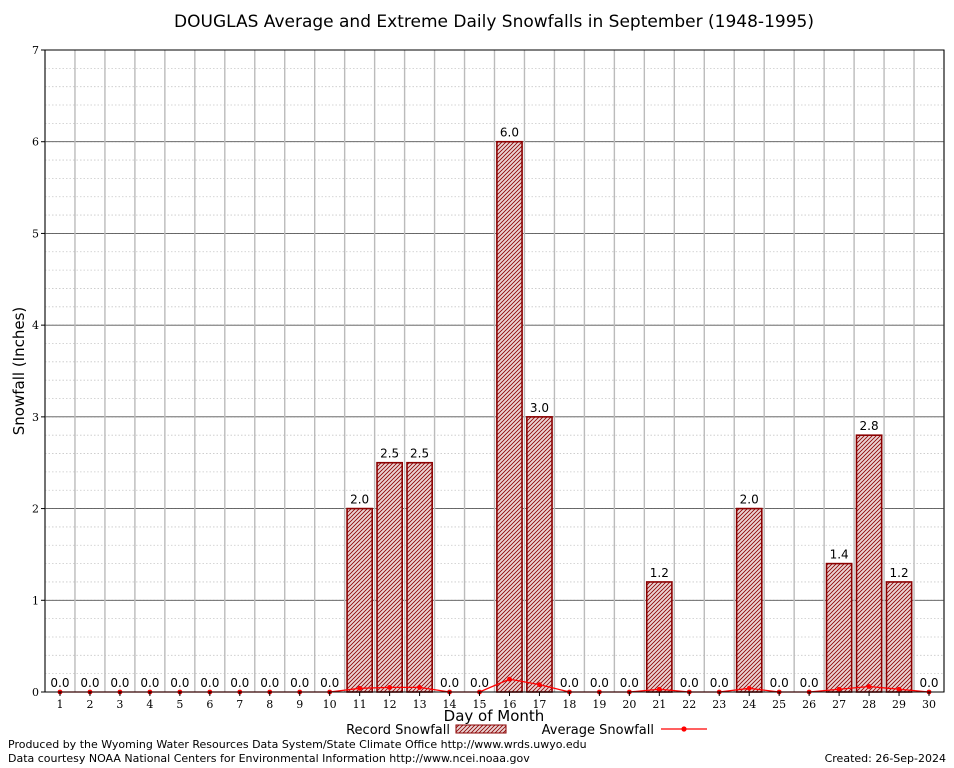  Describe the element at coordinates (239, 704) in the screenshot. I see `x-tick-label: 7` at that location.